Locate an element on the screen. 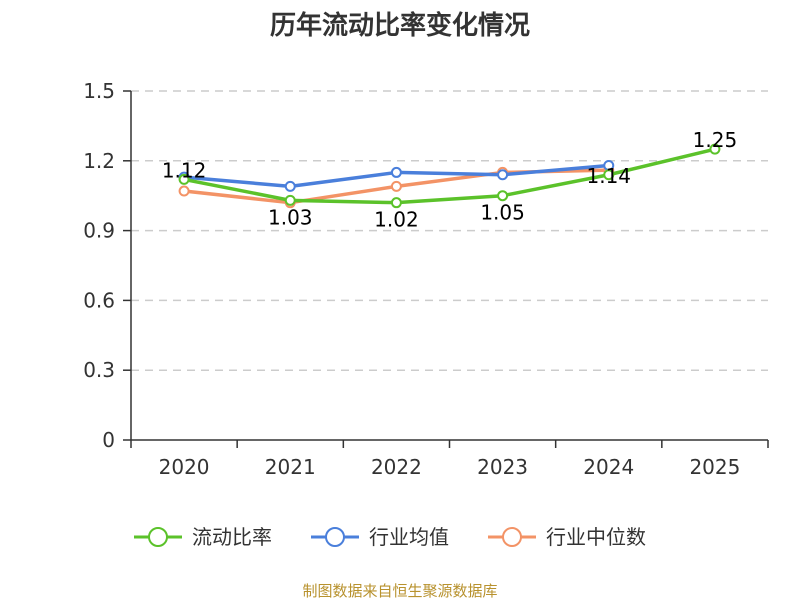  data-label: 1.05 is located at coordinates (502, 213).